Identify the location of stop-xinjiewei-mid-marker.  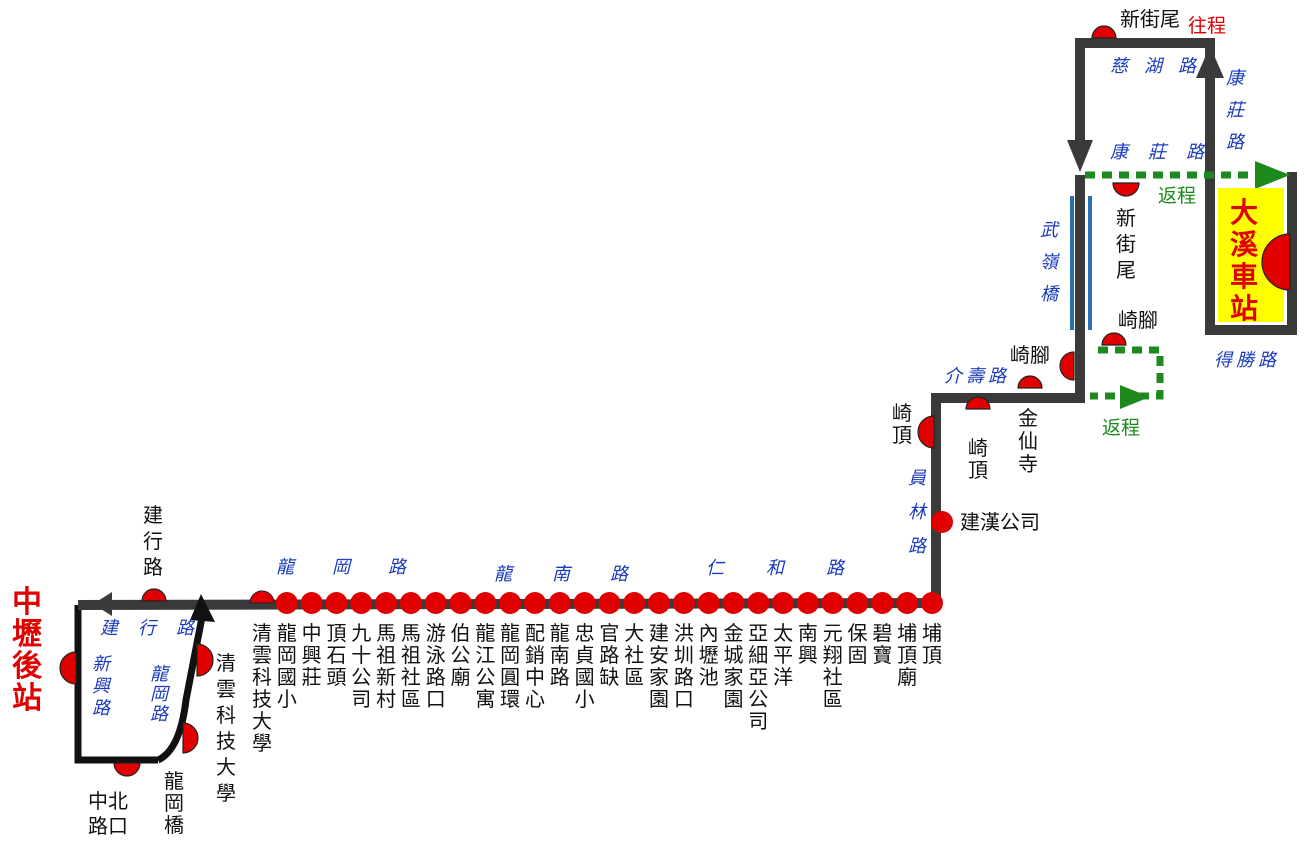
(1126, 189).